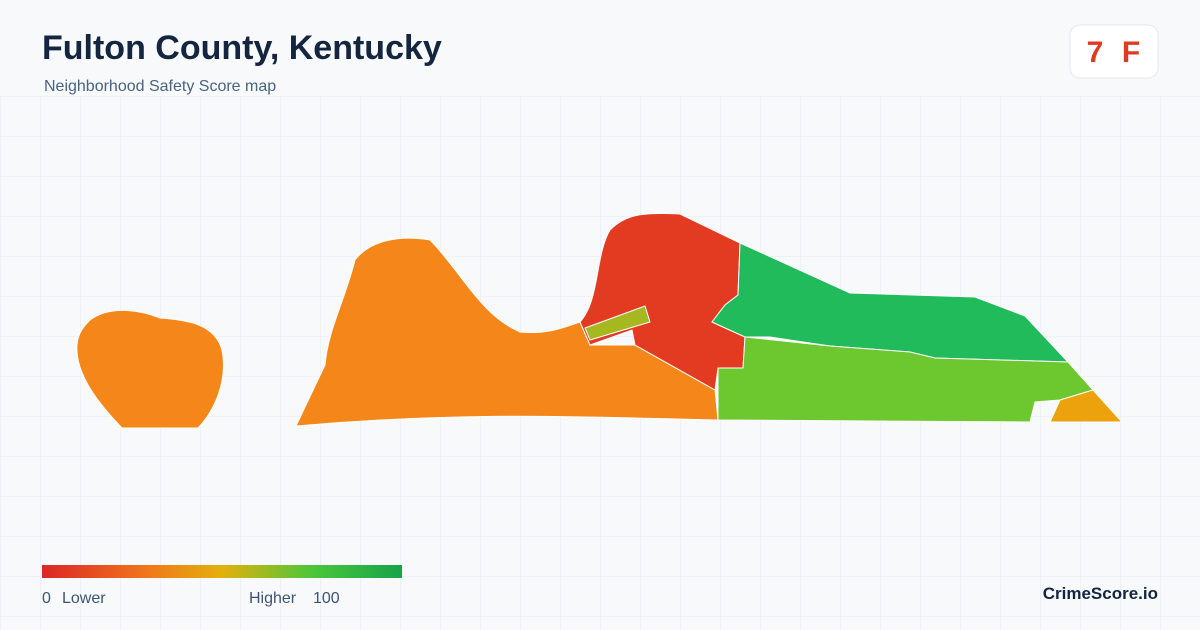  I want to click on legend-min-label: Lower, so click(84, 598).